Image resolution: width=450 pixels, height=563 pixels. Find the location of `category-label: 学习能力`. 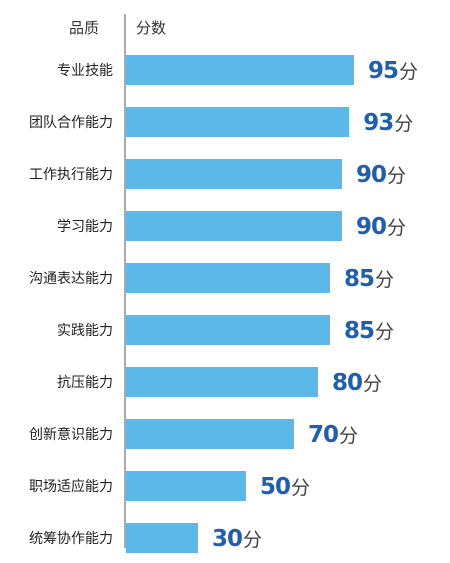

category-label: 学习能力 is located at coordinates (85, 227).